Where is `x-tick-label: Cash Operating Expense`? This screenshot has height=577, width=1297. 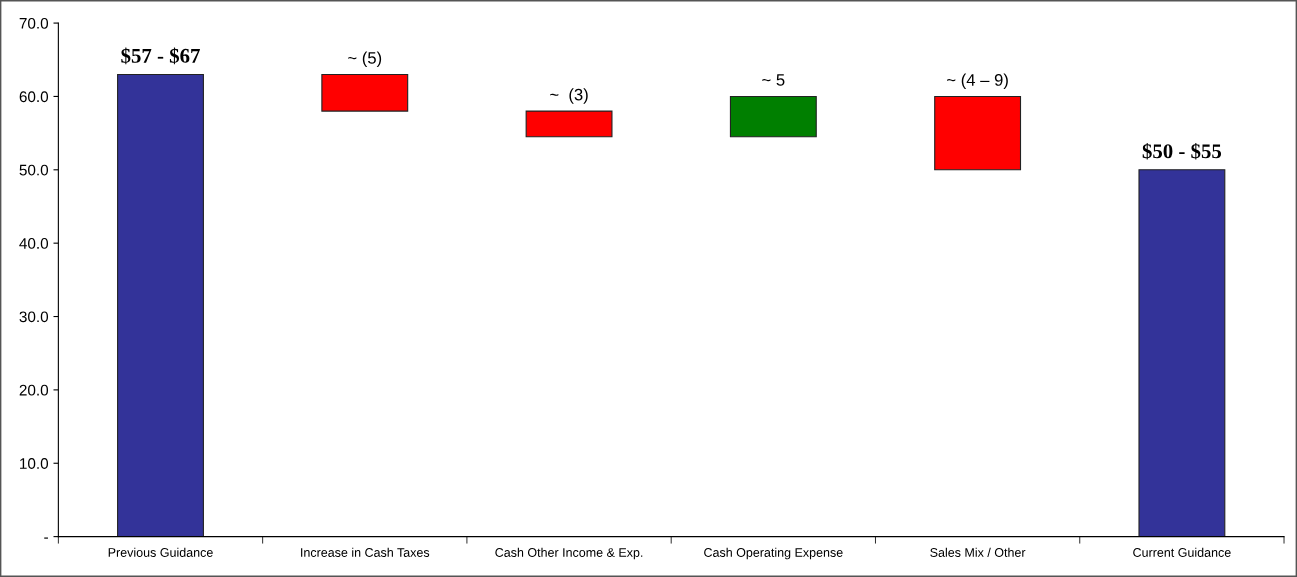 x-tick-label: Cash Operating Expense is located at coordinates (773, 553).